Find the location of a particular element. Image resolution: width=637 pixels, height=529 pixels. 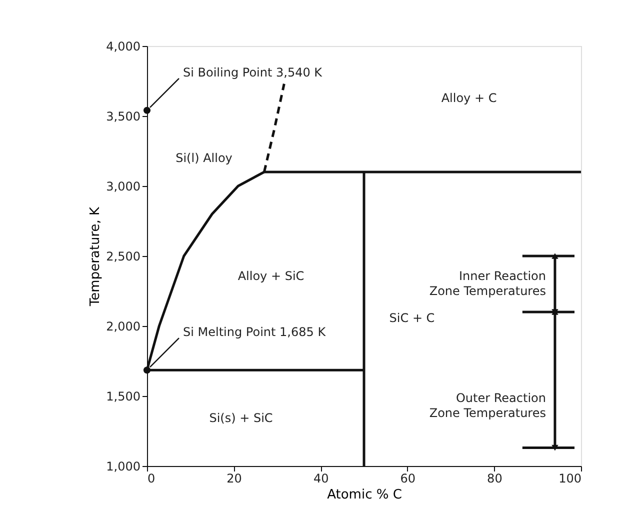

annotation: Si Boiling Point 3,540 K is located at coordinates (253, 72).